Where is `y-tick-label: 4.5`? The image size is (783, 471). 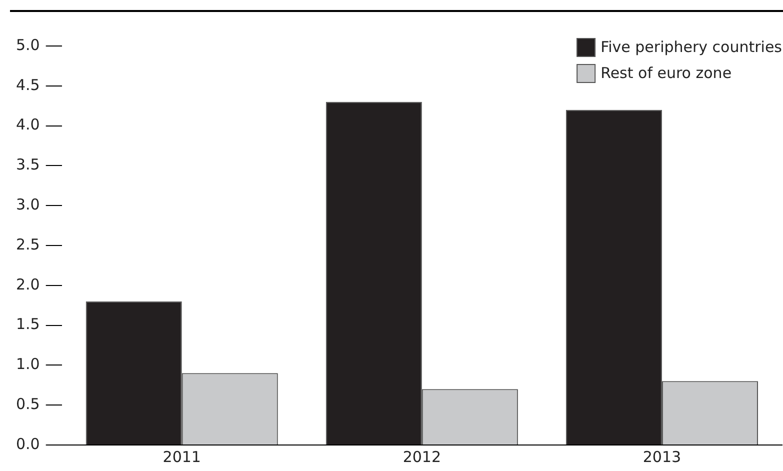 y-tick-label: 4.5 is located at coordinates (28, 85).